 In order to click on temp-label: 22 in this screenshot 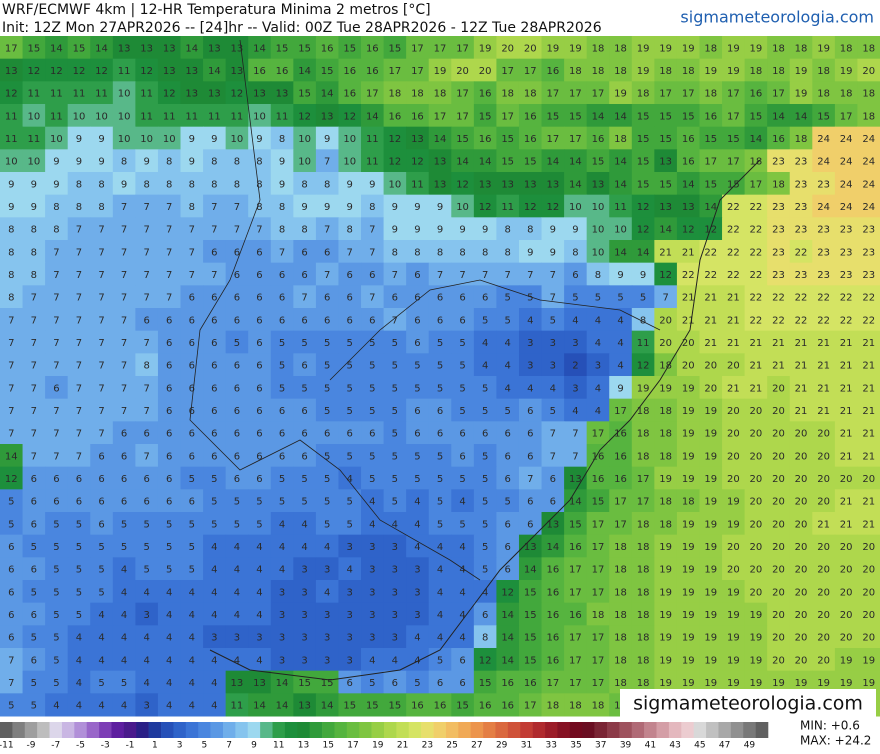, I will do `click(823, 320)`.